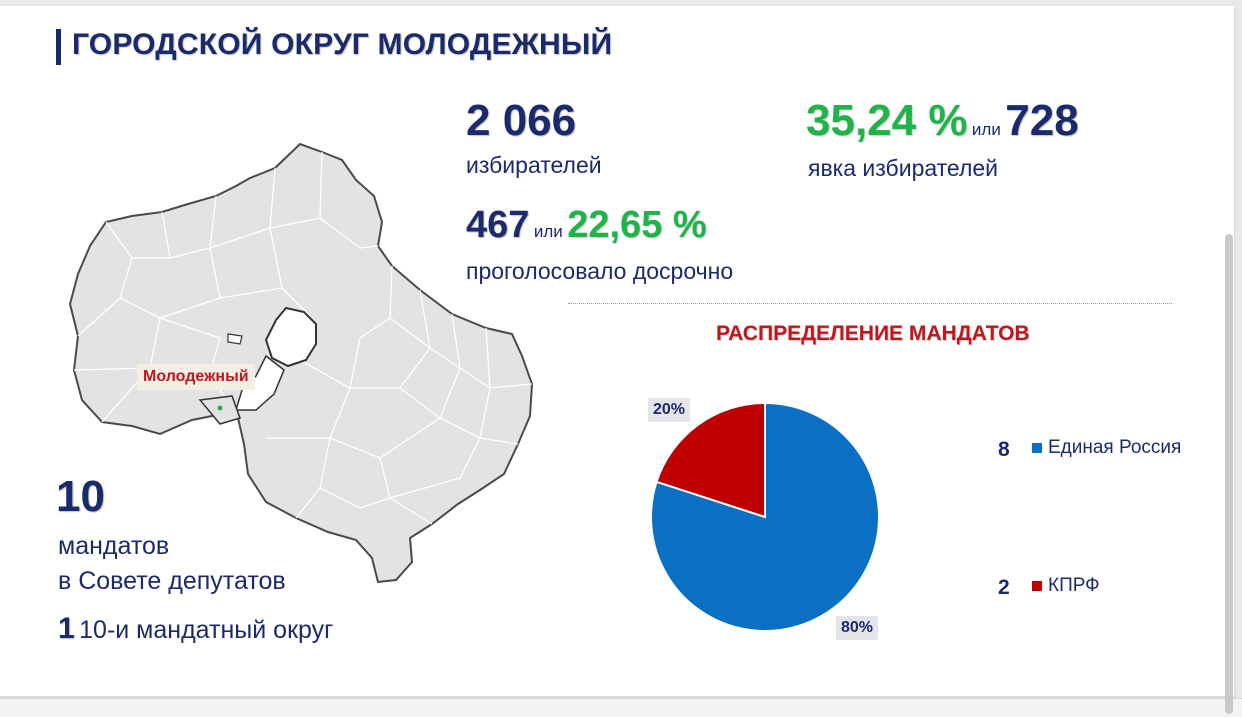 The image size is (1242, 717). What do you see at coordinates (1037, 586) in the screenshot?
I see `legend-swatch-kprf` at bounding box center [1037, 586].